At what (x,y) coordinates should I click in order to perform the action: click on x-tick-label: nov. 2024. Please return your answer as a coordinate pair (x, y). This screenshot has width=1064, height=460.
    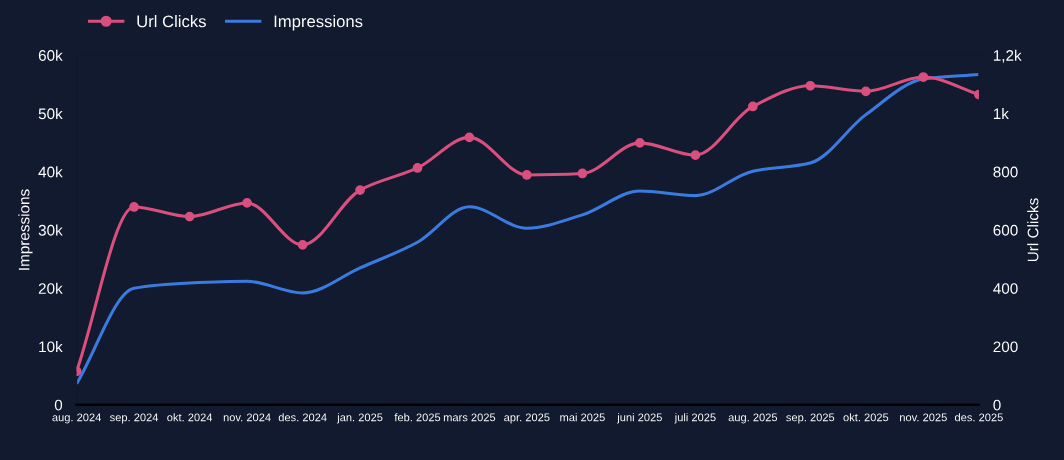
    Looking at the image, I should click on (247, 417).